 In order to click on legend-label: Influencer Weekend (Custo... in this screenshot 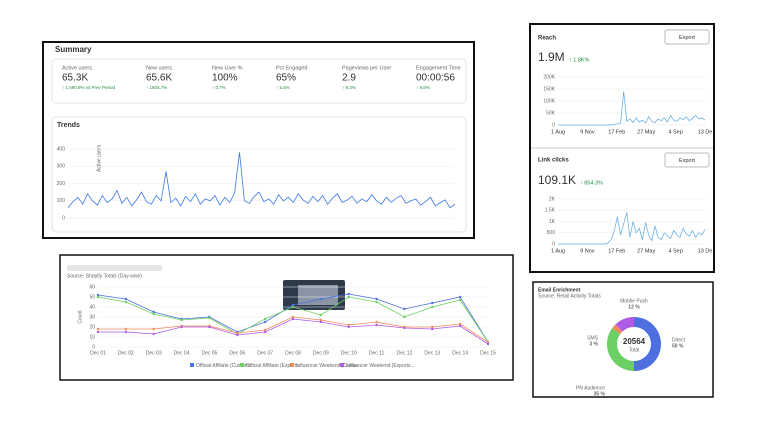, I will do `click(328, 366)`.